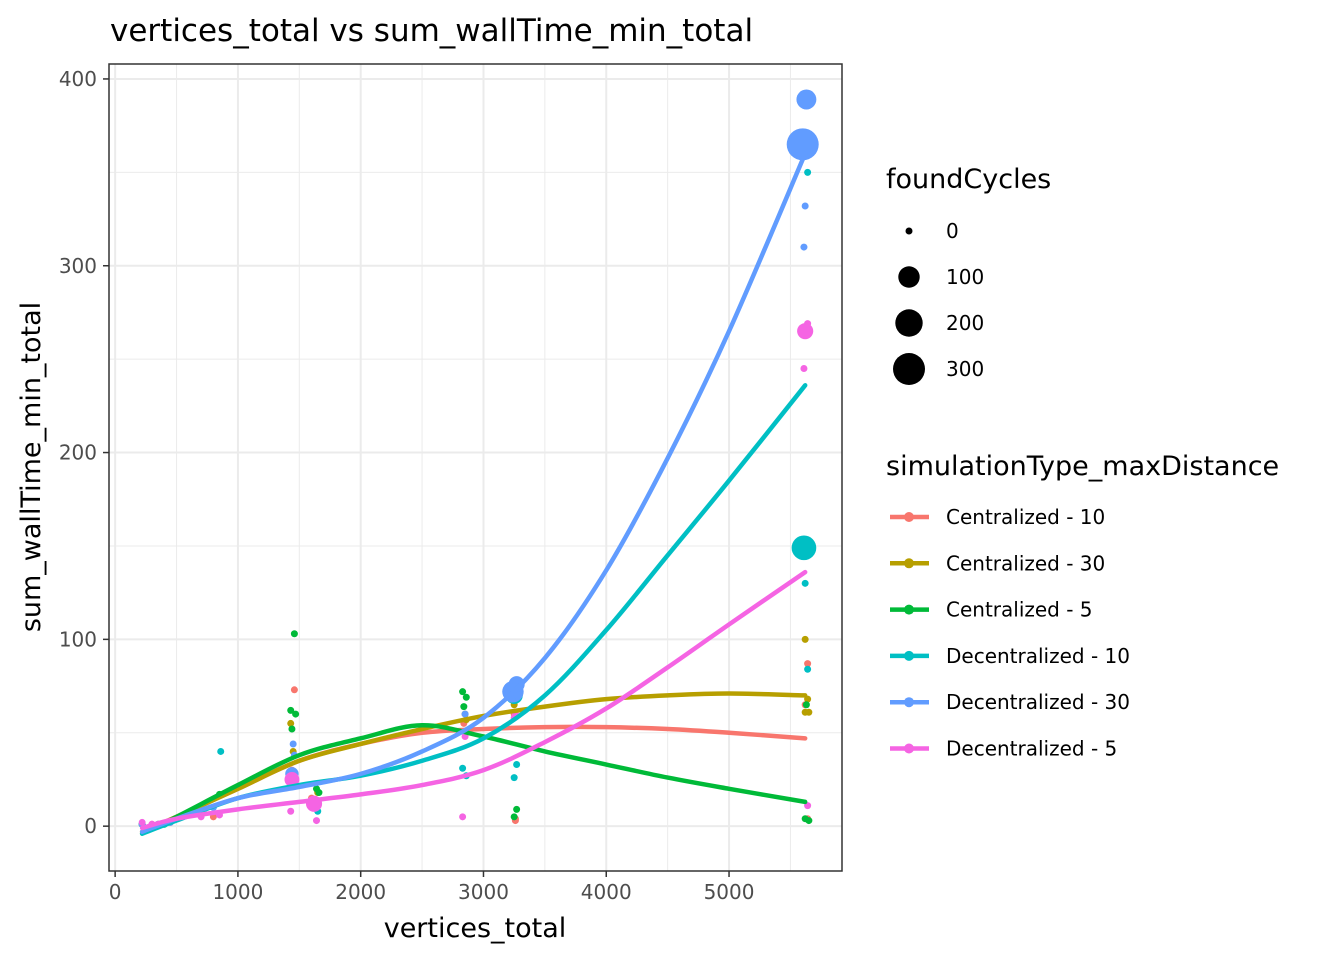 This screenshot has height=960, width=1344. I want to click on size-legend-label: 100, so click(965, 277).